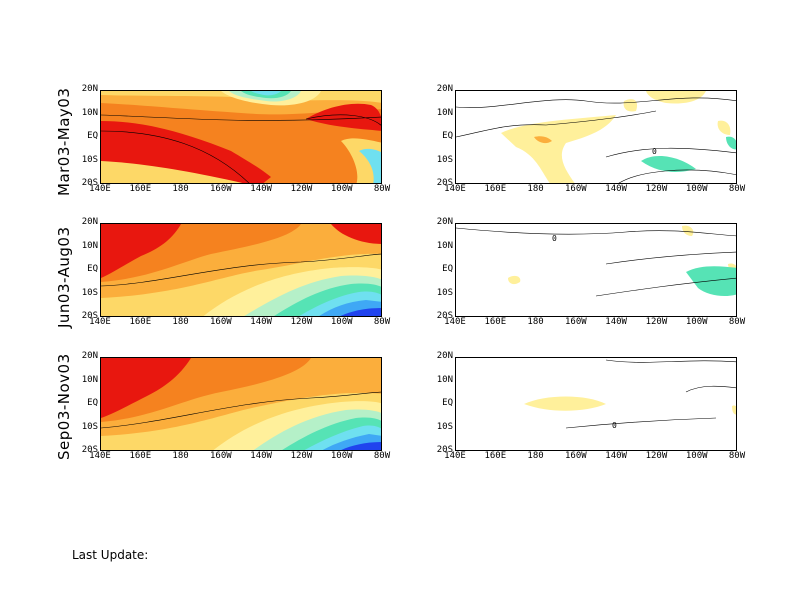 The height and width of the screenshot is (612, 792). Describe the element at coordinates (110, 555) in the screenshot. I see `last-update-label: Last Update:` at that location.